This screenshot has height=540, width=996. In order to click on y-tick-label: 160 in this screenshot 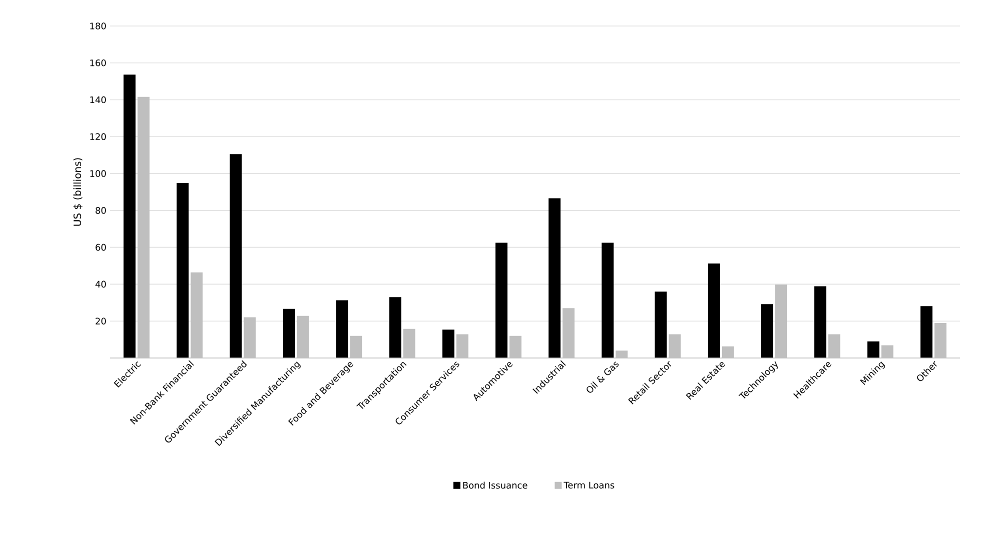, I will do `click(98, 62)`.